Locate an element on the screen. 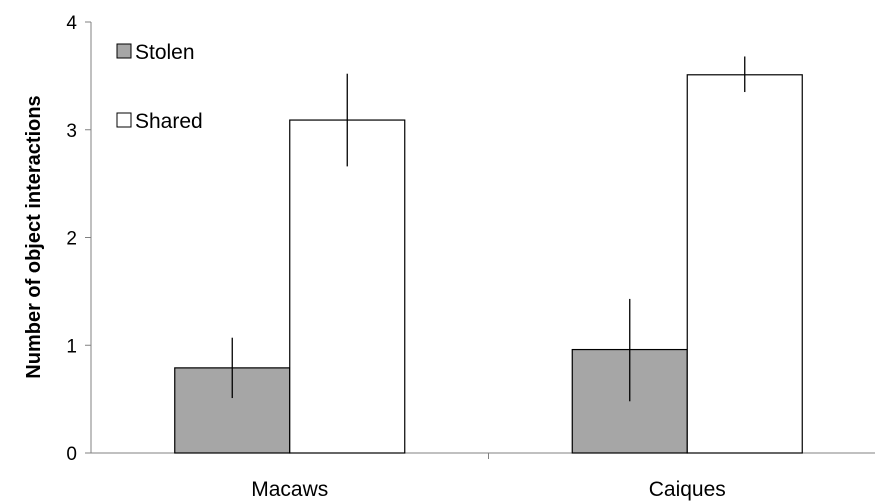 This screenshot has width=875, height=504. y-tick-label: 1 is located at coordinates (71, 346).